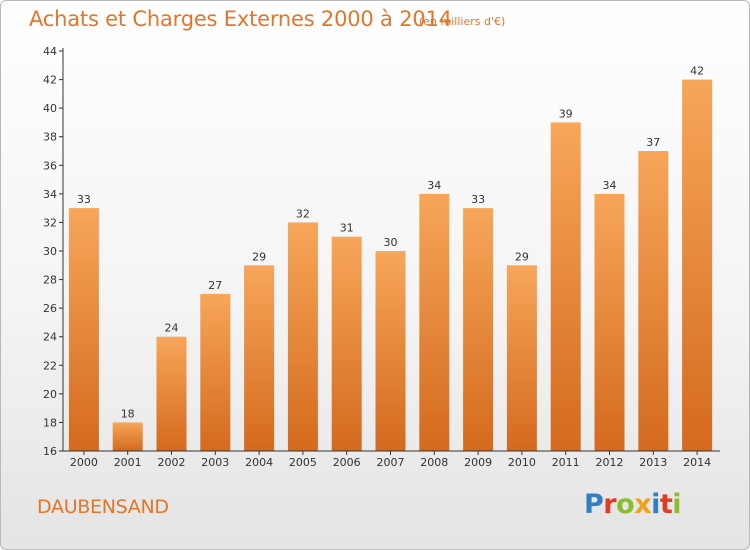 The height and width of the screenshot is (550, 750). What do you see at coordinates (128, 413) in the screenshot?
I see `bar-value-label: 18` at bounding box center [128, 413].